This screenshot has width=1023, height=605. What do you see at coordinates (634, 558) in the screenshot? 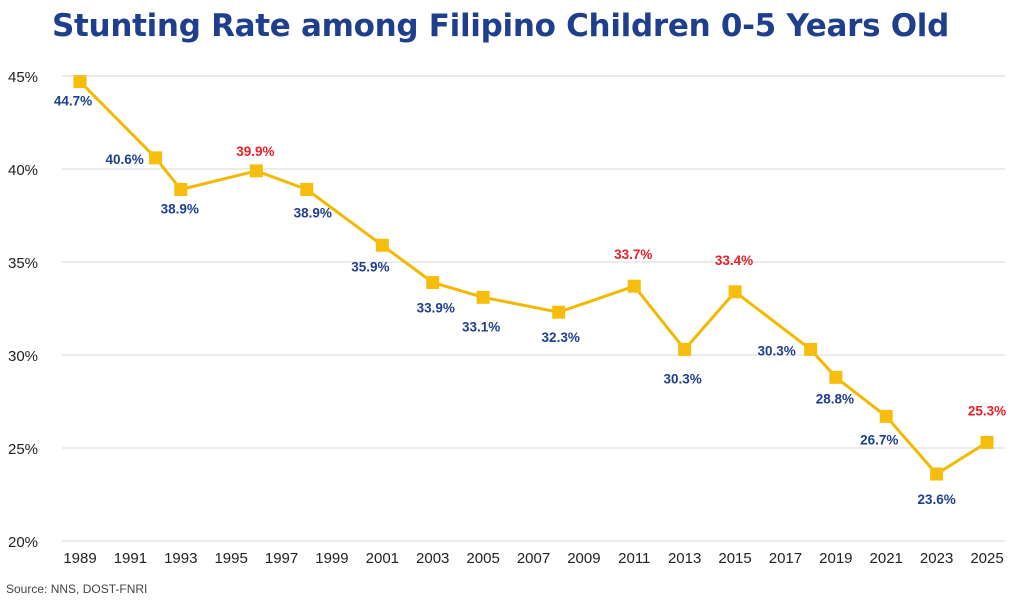
I see `x-tick-label: 2011` at bounding box center [634, 558].